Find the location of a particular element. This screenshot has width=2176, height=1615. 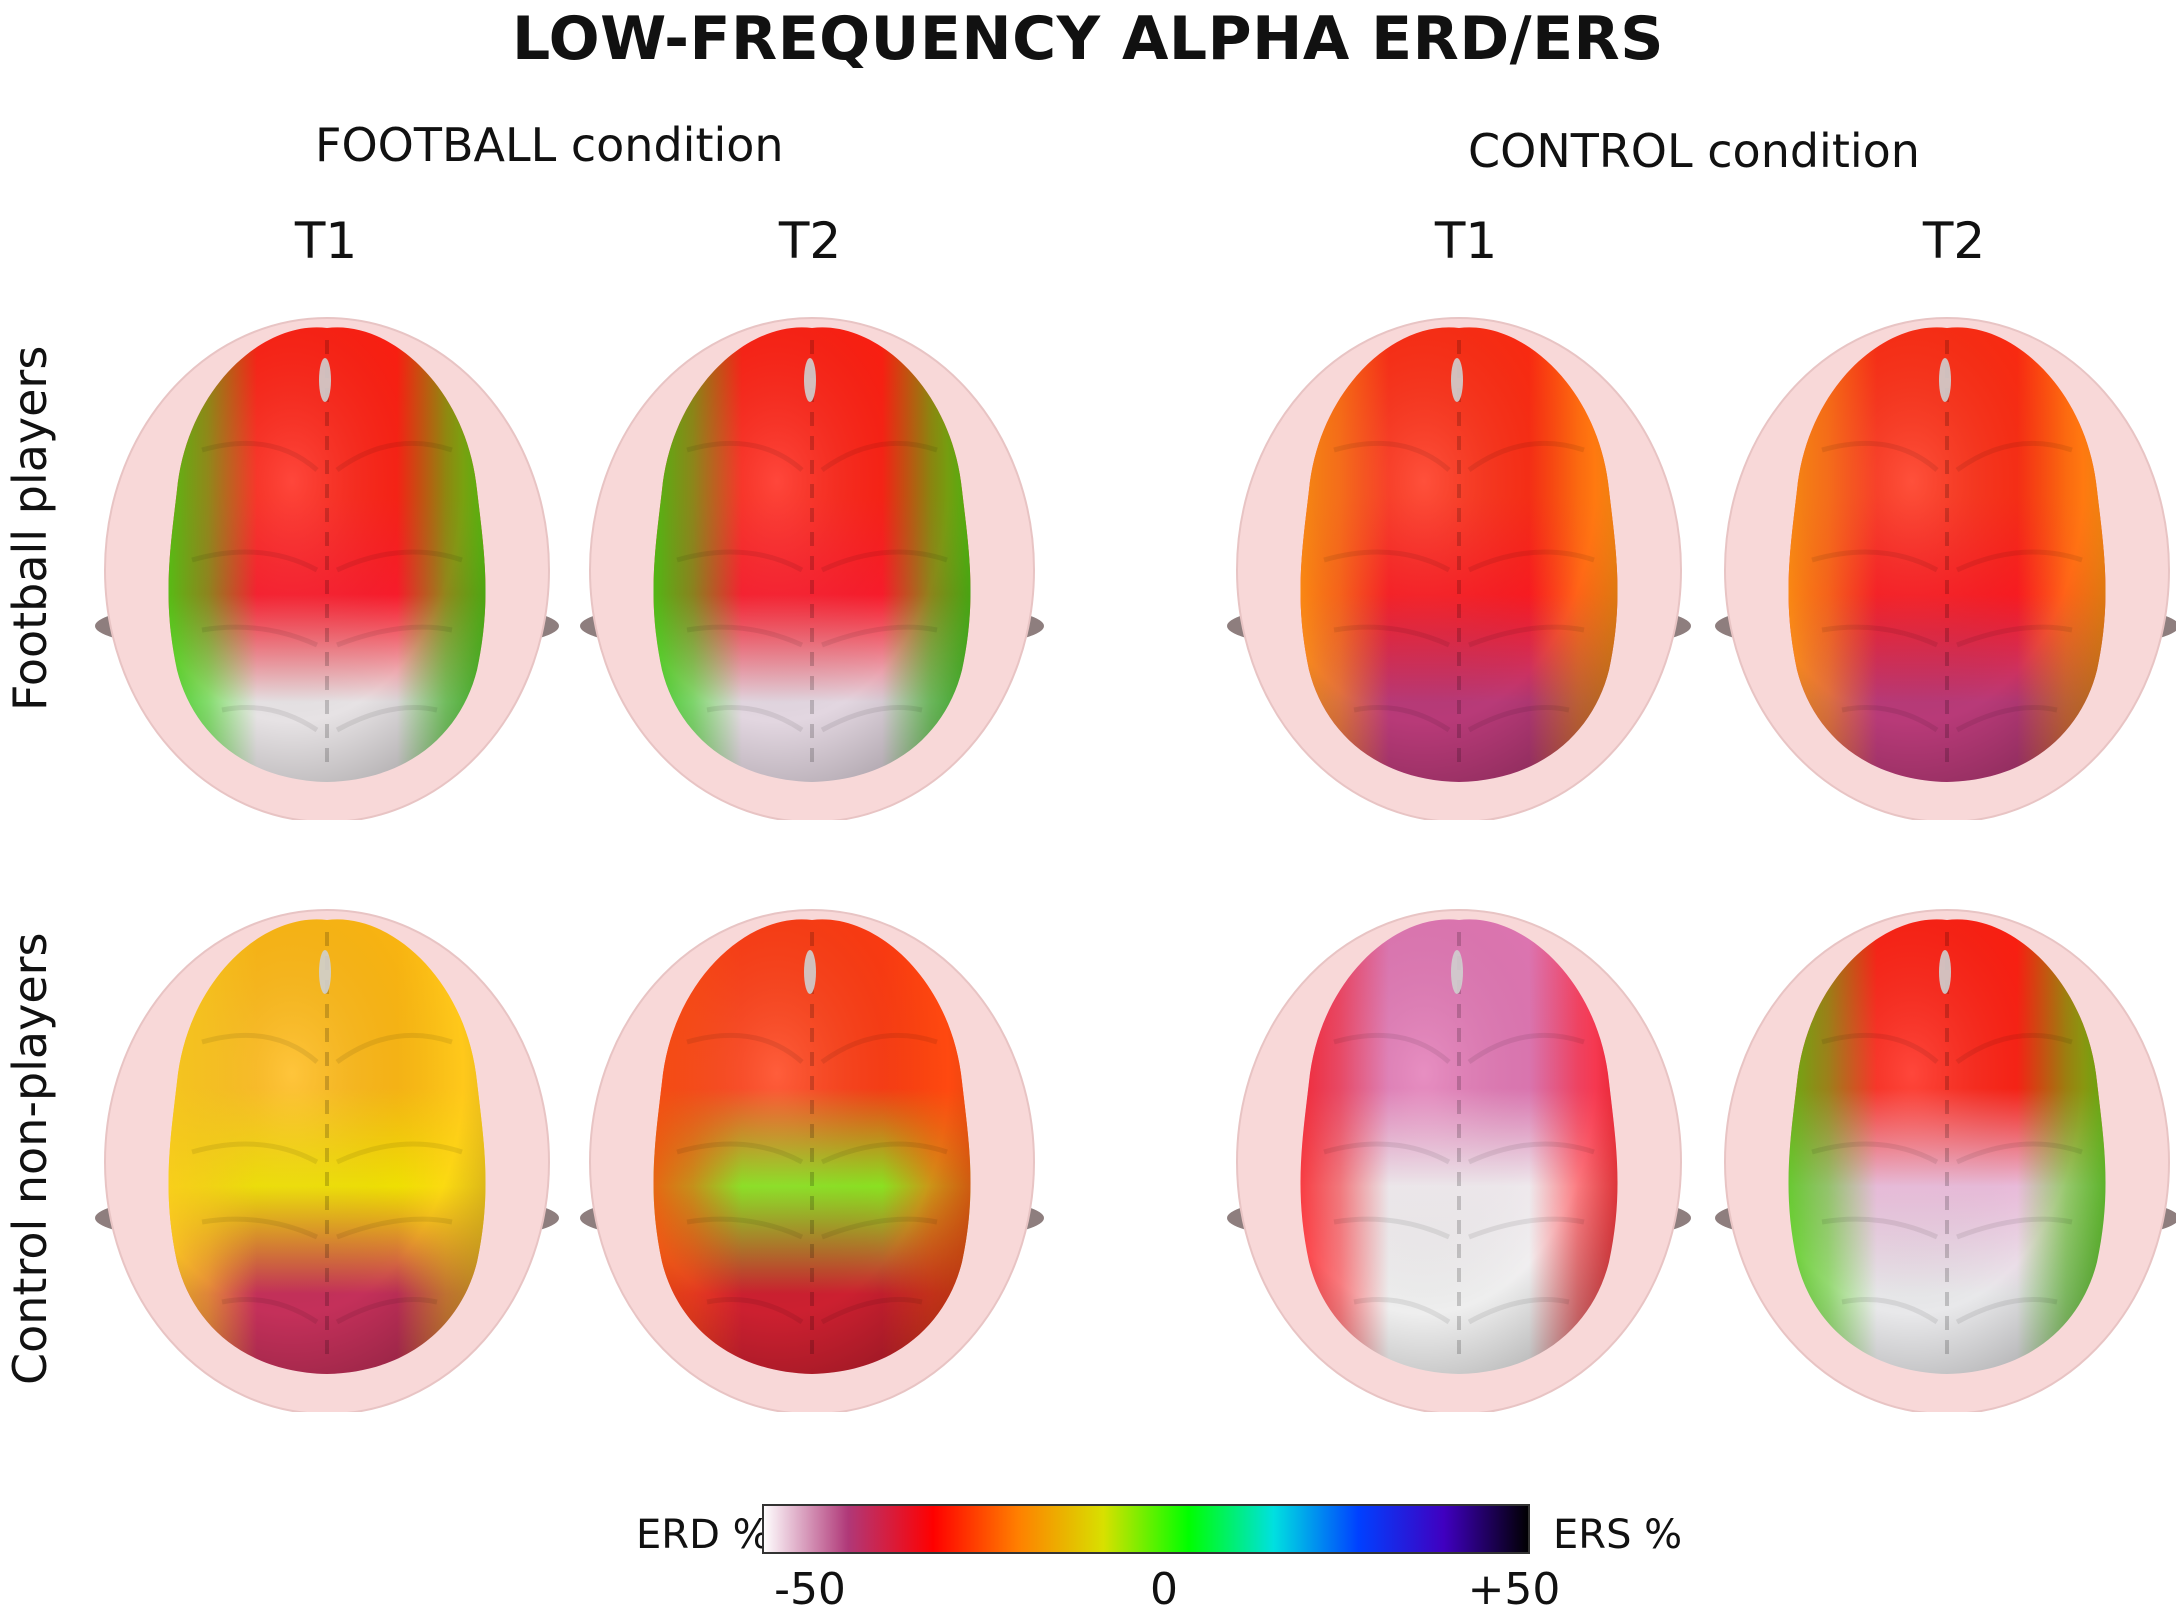

brain-map-control-non-players-control-t1 is located at coordinates (1459, 1152).